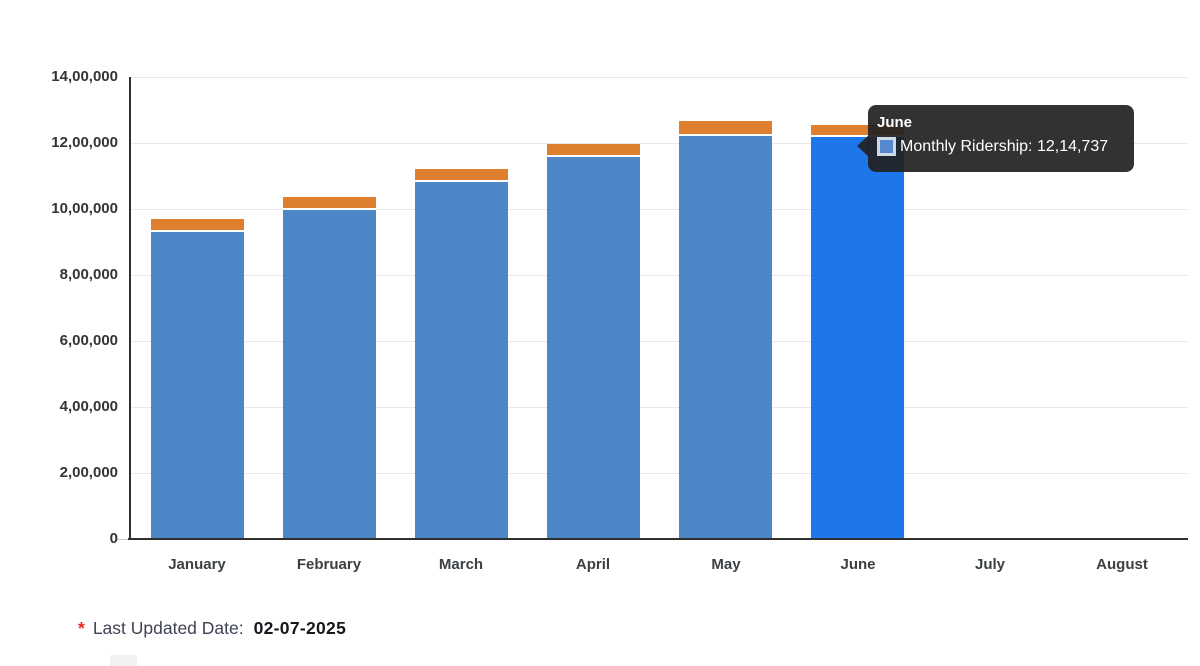 This screenshot has height=666, width=1200. Describe the element at coordinates (329, 564) in the screenshot. I see `x-tick-label-february: February` at that location.